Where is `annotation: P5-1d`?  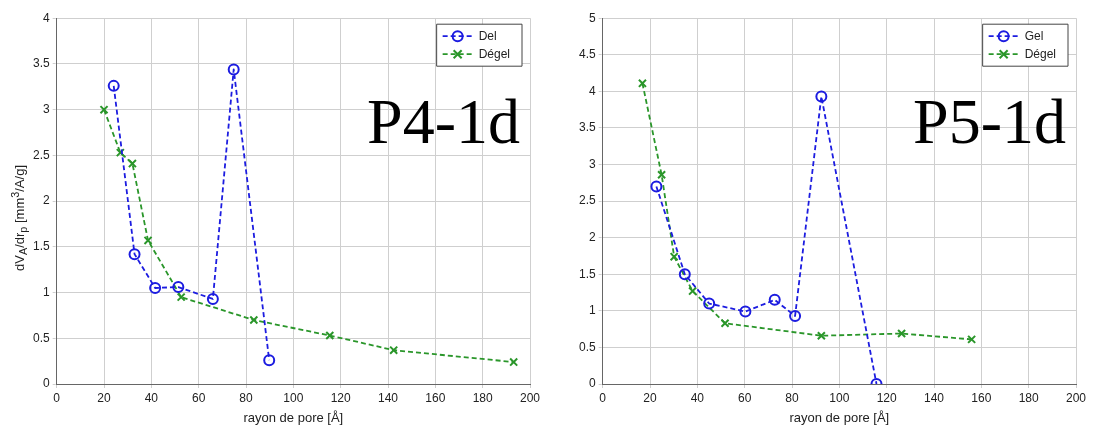 annotation: P5-1d is located at coordinates (989, 122).